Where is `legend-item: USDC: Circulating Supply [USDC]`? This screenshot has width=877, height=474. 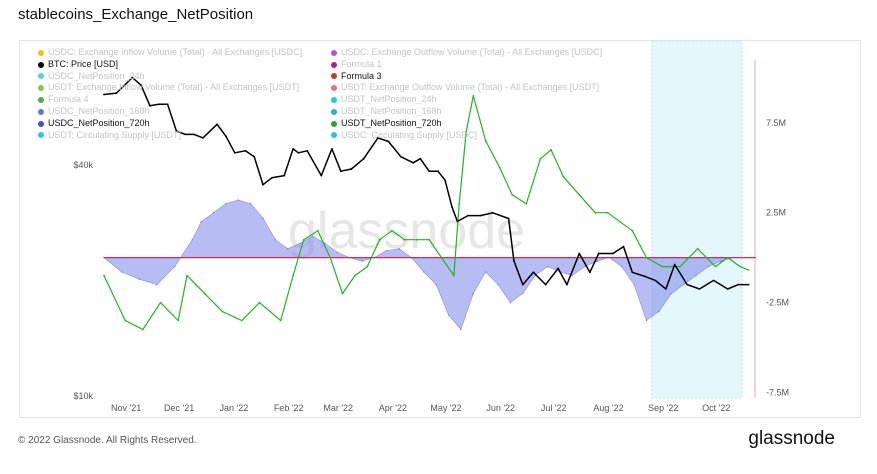 legend-item: USDC: Circulating Supply [USDC] is located at coordinates (466, 136).